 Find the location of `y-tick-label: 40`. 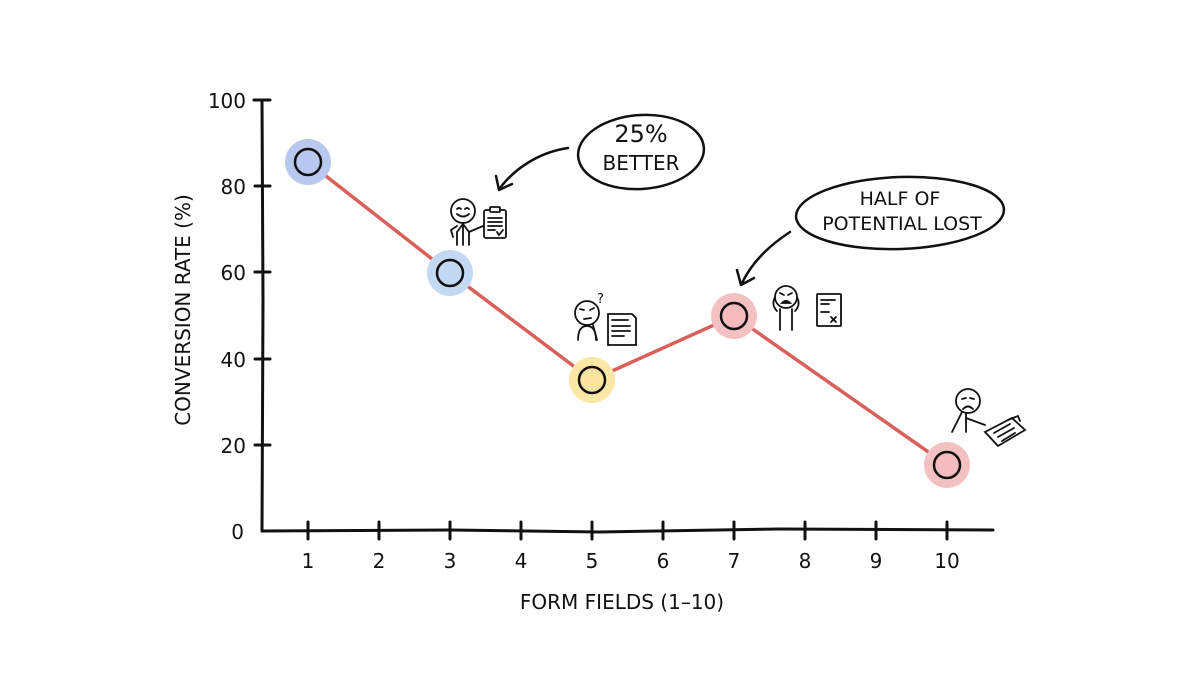

y-tick-label: 40 is located at coordinates (233, 360).